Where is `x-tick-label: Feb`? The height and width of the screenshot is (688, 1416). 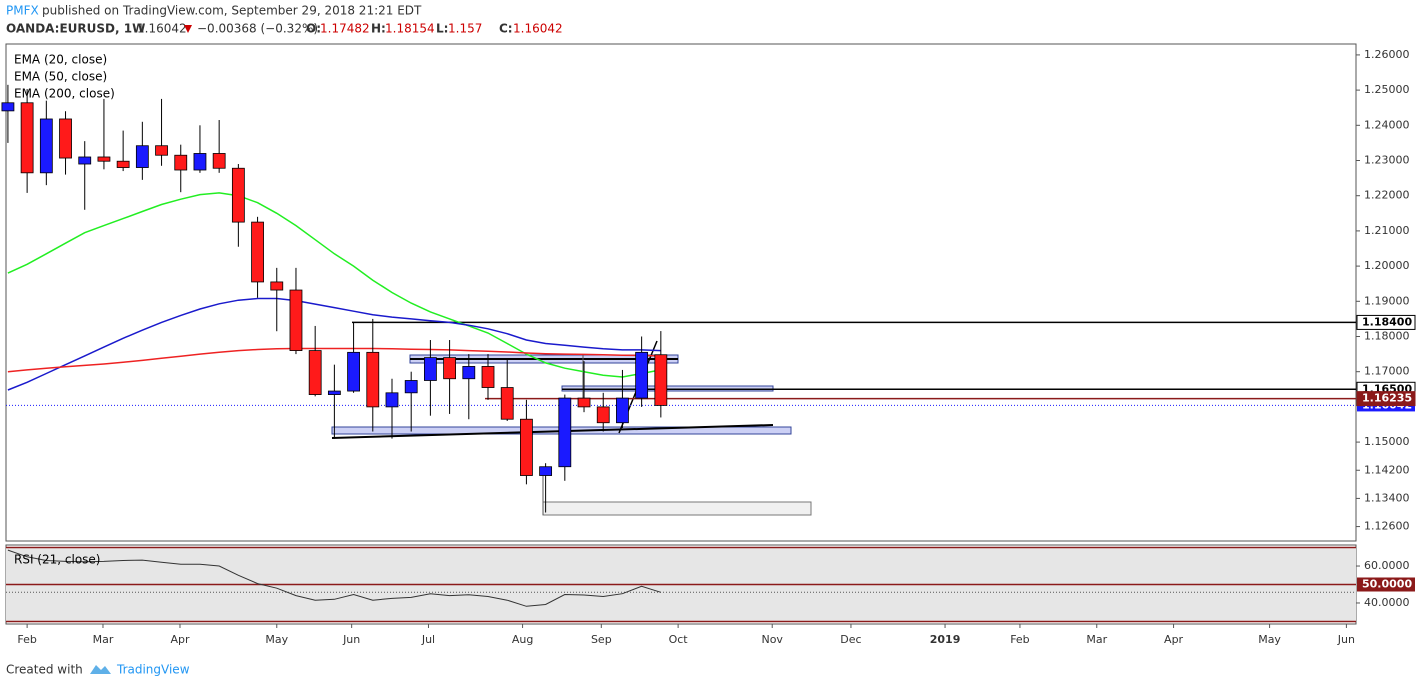
x-tick-label: Feb is located at coordinates (26, 639).